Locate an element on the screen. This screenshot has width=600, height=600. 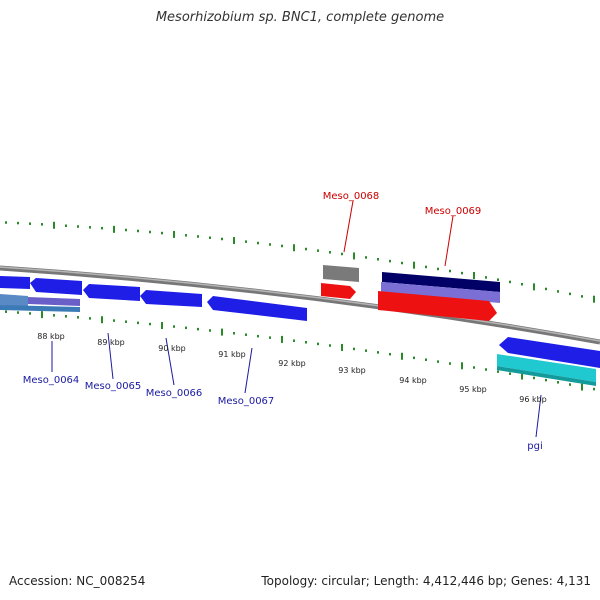
scale-label: 91 kbp is located at coordinates (232, 354).